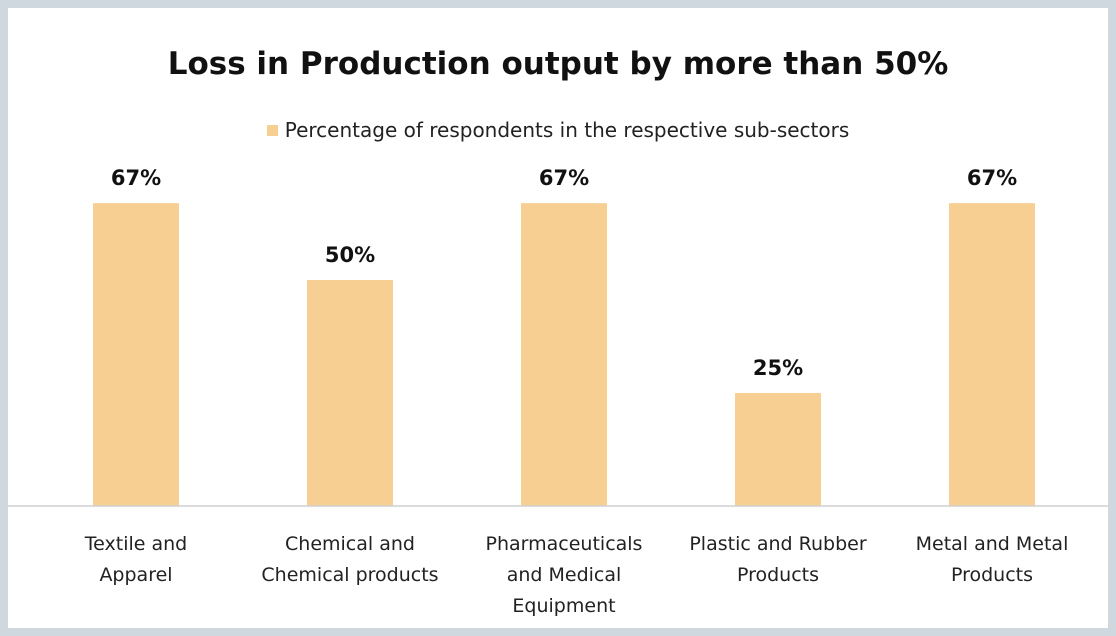 Image resolution: width=1116 pixels, height=636 pixels. Describe the element at coordinates (136, 178) in the screenshot. I see `data-label-0: 67%` at that location.